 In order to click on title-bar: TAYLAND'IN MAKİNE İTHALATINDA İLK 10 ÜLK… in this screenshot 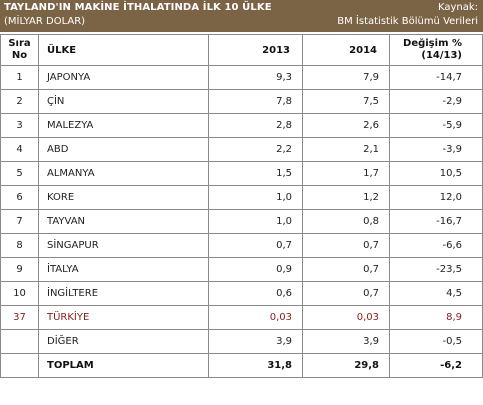, I will do `click(241, 16)`.